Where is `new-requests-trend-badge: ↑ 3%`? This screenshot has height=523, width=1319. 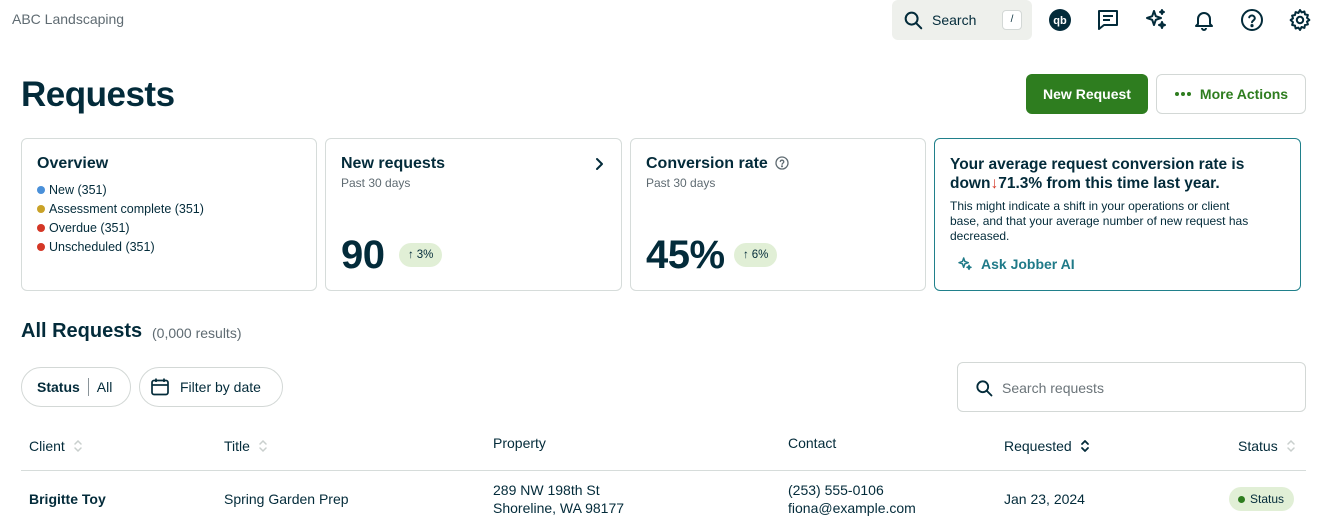
new-requests-trend-badge: ↑ 3% is located at coordinates (421, 255).